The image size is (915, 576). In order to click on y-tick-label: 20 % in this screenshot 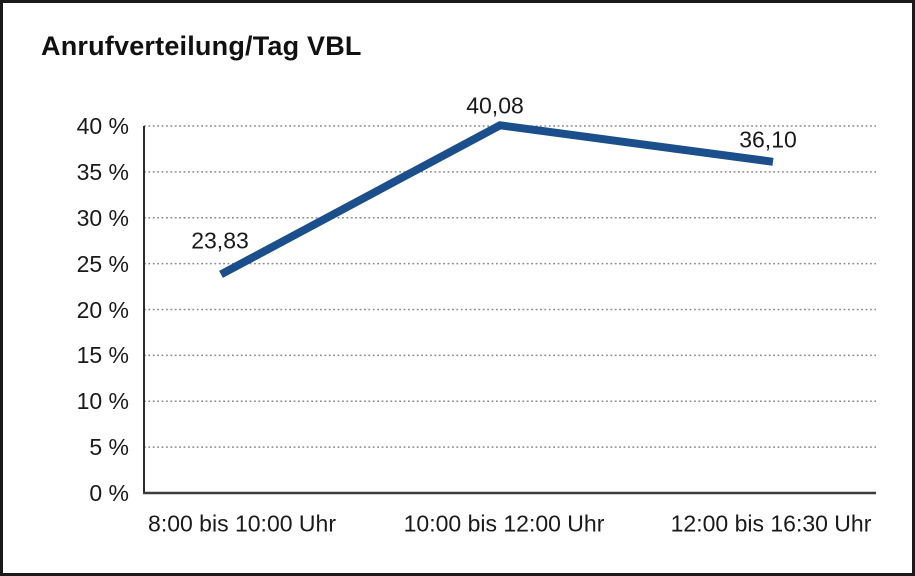, I will do `click(102, 309)`.